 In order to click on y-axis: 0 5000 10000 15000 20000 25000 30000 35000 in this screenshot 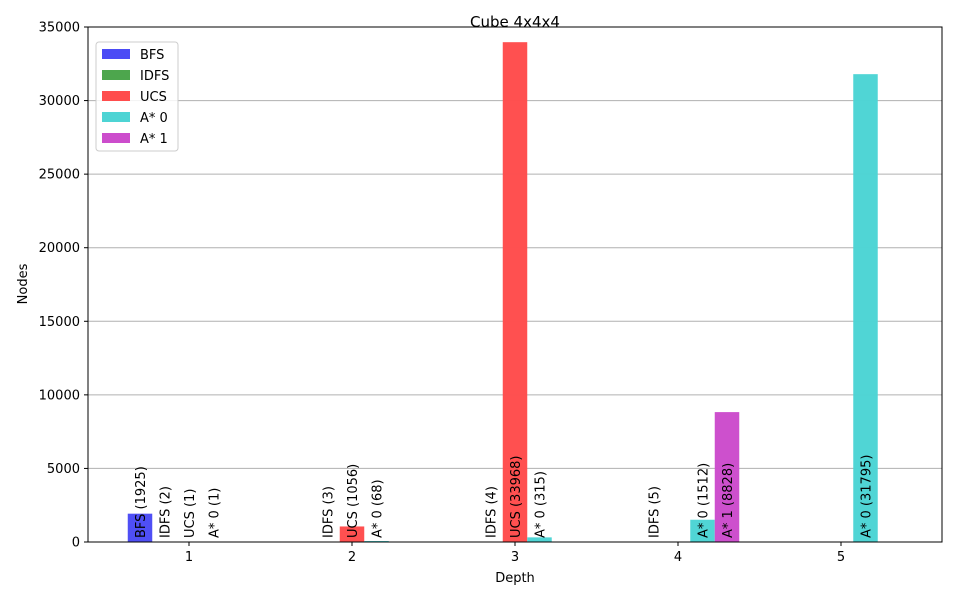, I will do `click(63, 286)`.